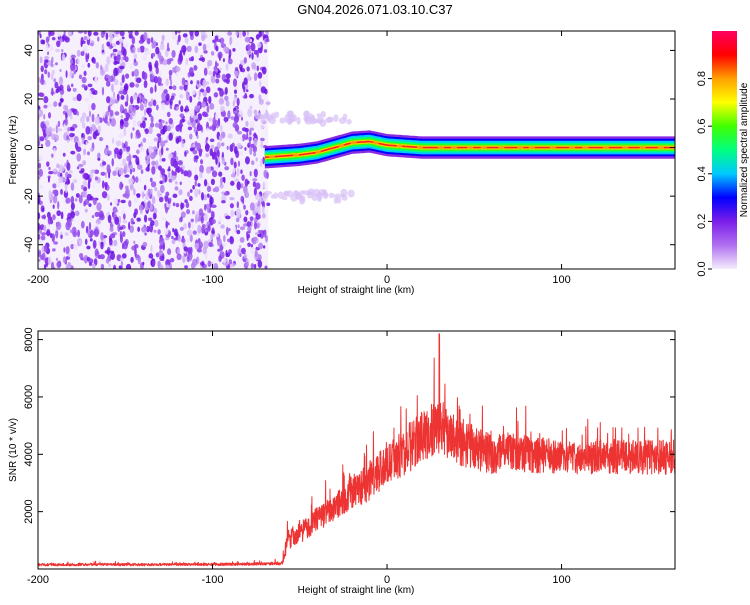 This screenshot has width=750, height=605. What do you see at coordinates (702, 173) in the screenshot?
I see `colorbar-tick-label: 0.4` at bounding box center [702, 173].